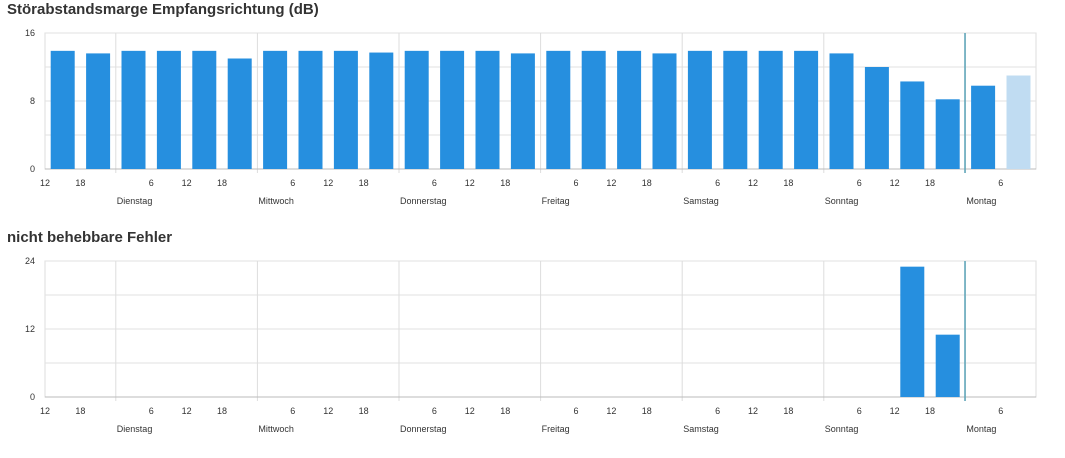 This screenshot has width=1065, height=458. Describe the element at coordinates (30, 261) in the screenshot. I see `y-tick-label: 24` at that location.